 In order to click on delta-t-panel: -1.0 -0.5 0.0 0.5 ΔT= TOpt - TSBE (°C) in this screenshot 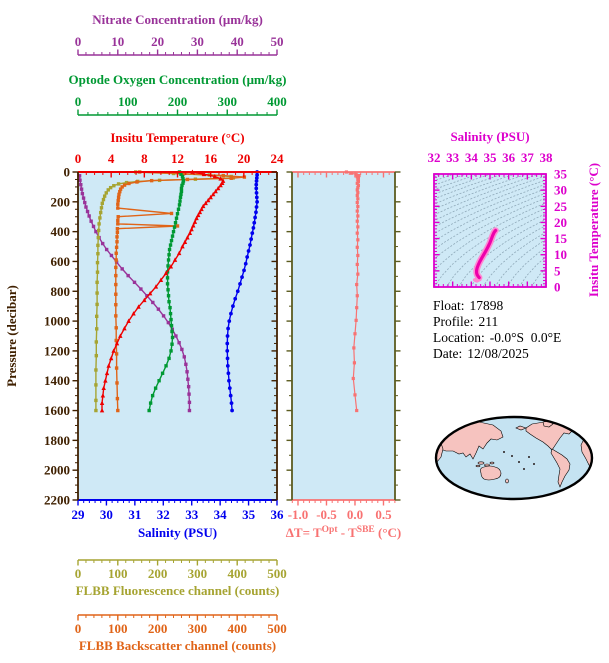, I will do `click(344, 355)`.